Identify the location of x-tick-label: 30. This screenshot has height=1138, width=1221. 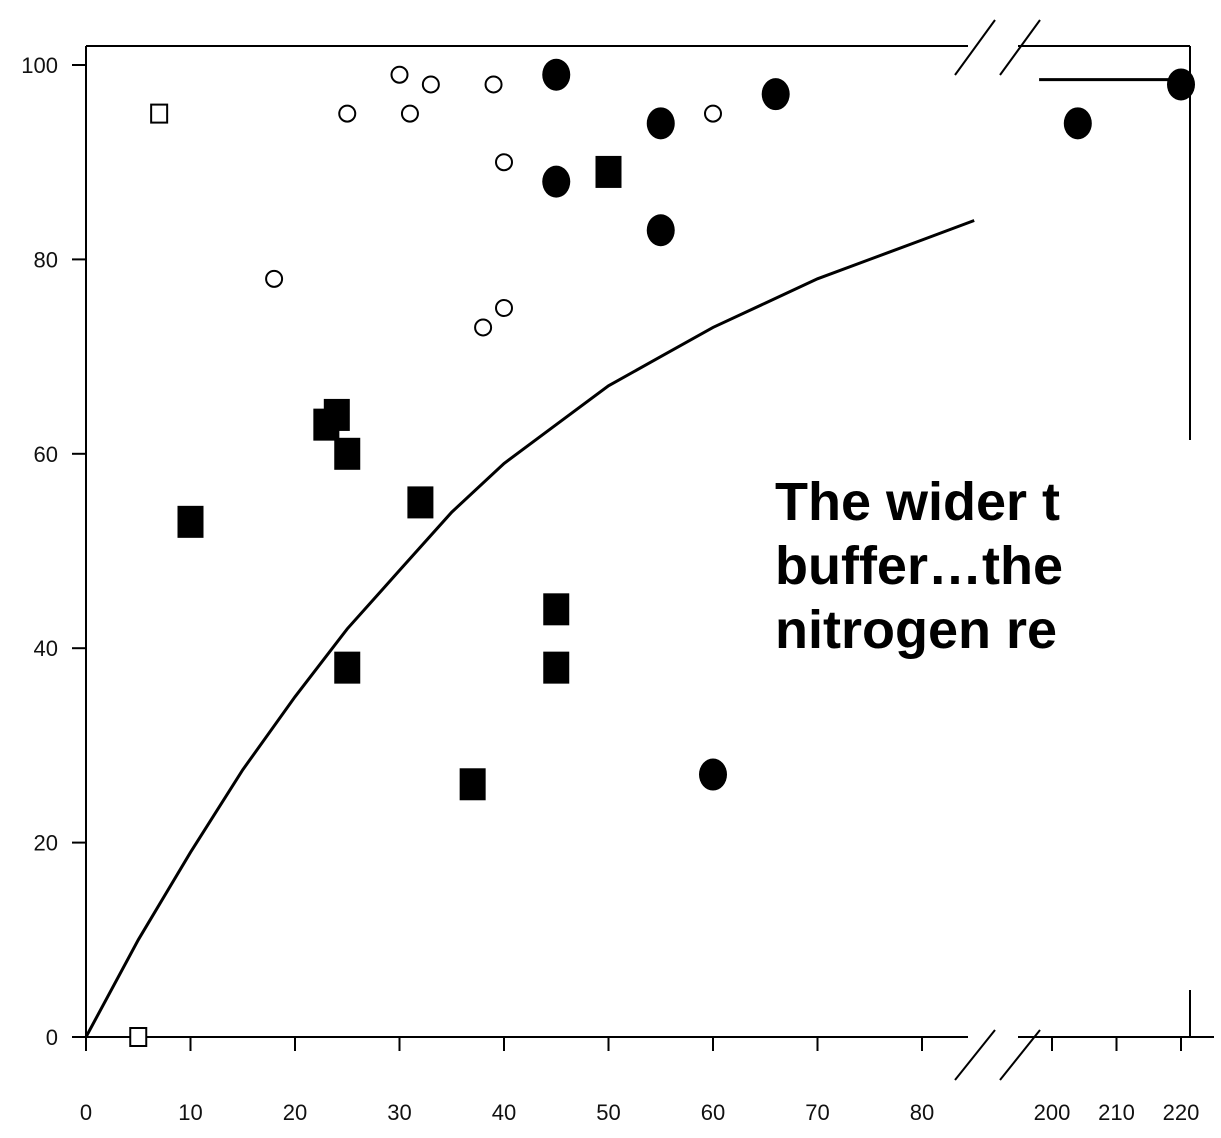
(399, 1112).